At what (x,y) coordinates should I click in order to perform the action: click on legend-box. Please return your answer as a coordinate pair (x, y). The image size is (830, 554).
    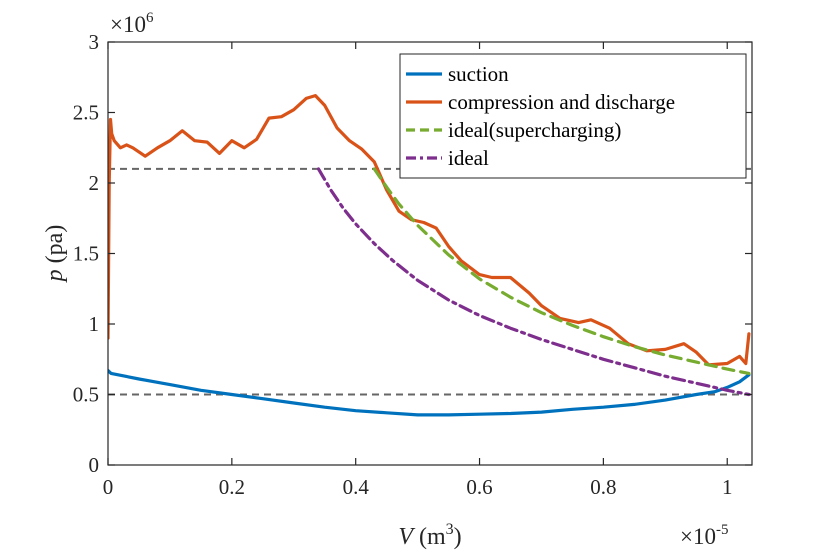
    Looking at the image, I should click on (573, 116).